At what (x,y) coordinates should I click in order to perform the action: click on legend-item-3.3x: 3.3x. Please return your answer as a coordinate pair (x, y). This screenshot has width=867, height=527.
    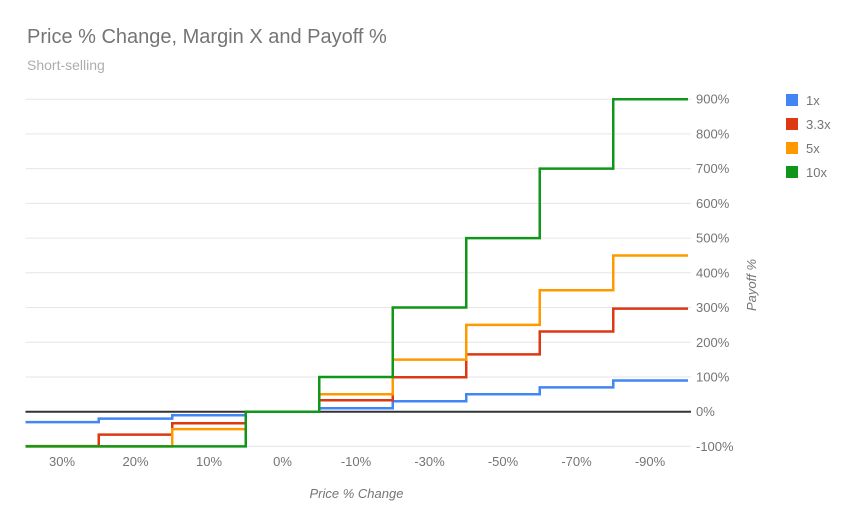
    Looking at the image, I should click on (808, 124).